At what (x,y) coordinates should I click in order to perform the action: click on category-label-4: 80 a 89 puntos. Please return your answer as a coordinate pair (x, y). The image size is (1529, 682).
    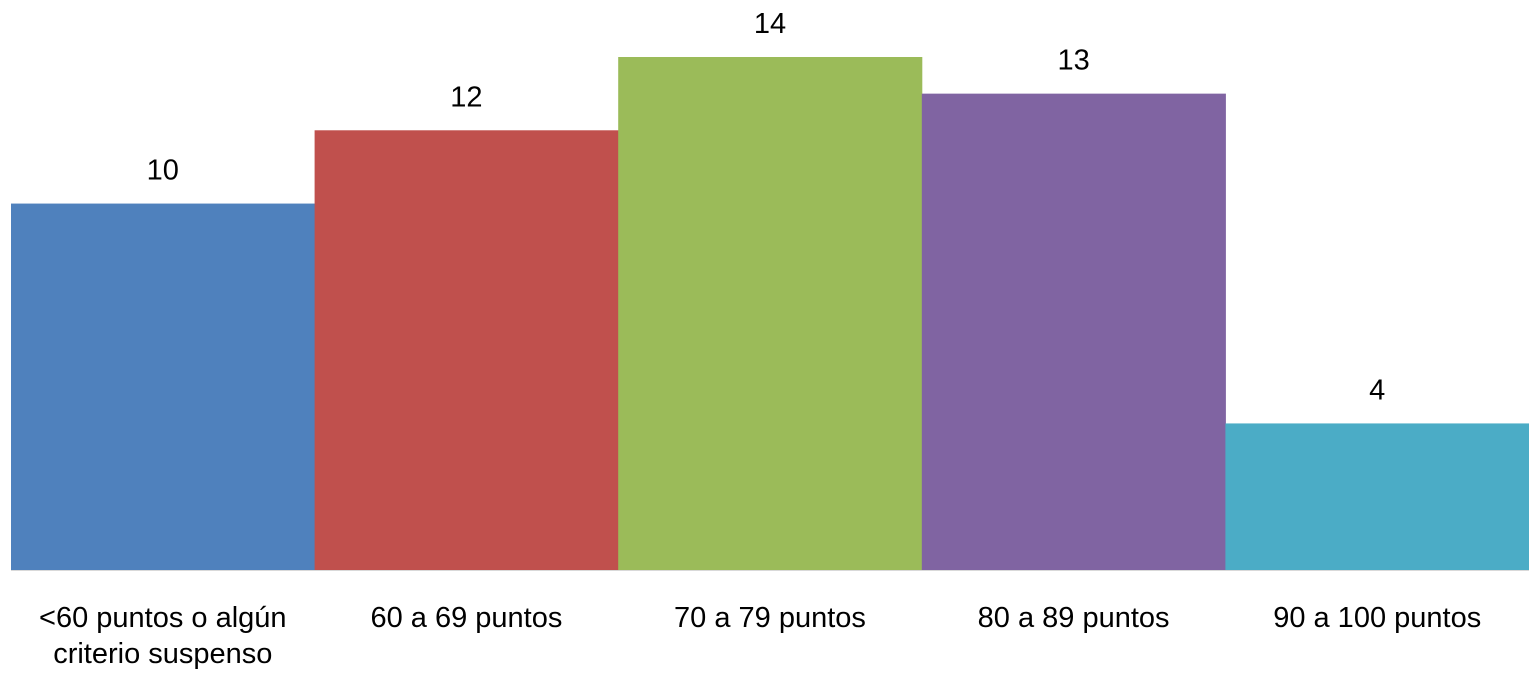
    Looking at the image, I should click on (1074, 618).